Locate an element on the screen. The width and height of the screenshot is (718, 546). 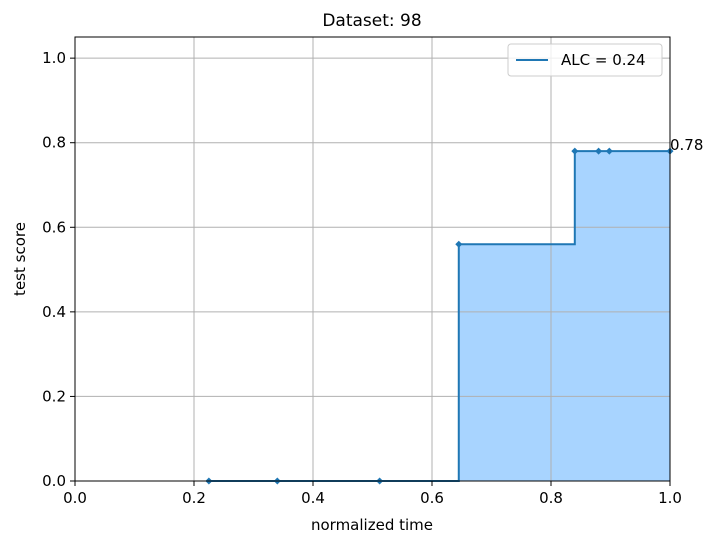
x-tick-label: 0.8 is located at coordinates (551, 498).